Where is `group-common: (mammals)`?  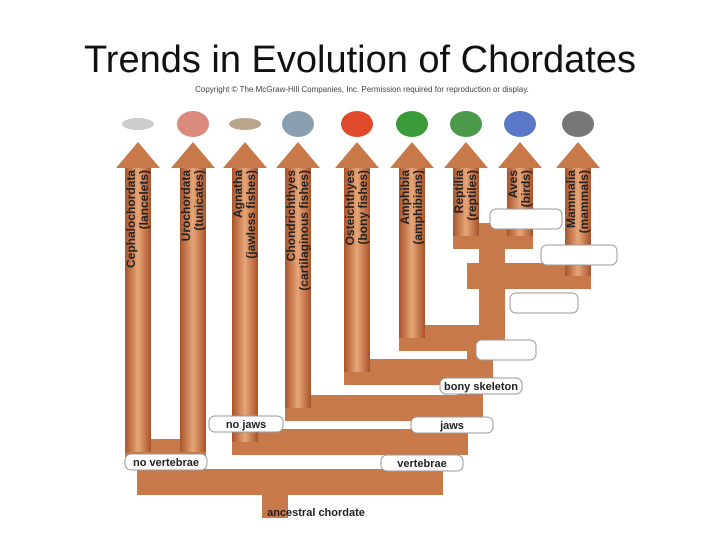
group-common: (mammals) is located at coordinates (584, 201).